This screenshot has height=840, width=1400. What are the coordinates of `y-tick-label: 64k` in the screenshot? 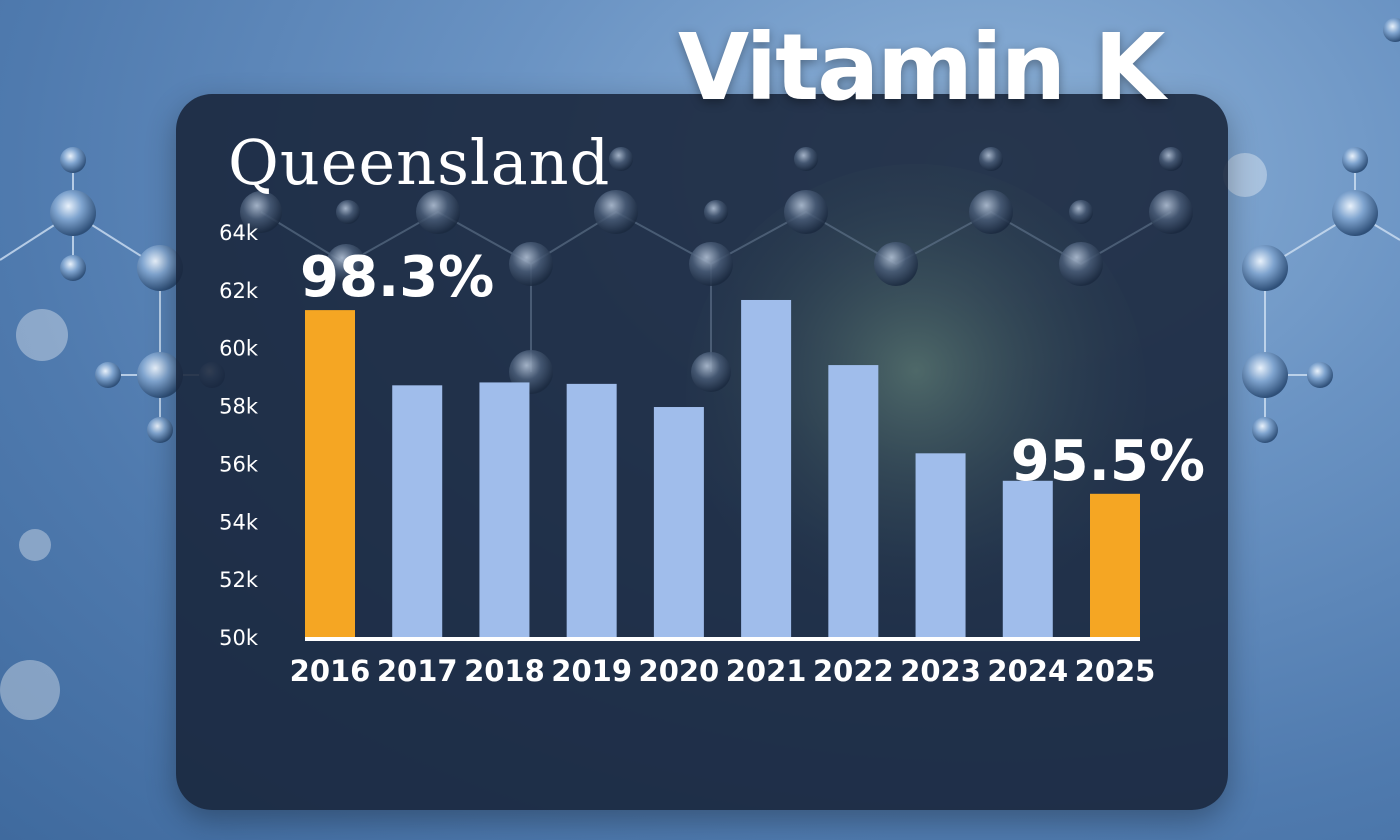 It's located at (239, 233).